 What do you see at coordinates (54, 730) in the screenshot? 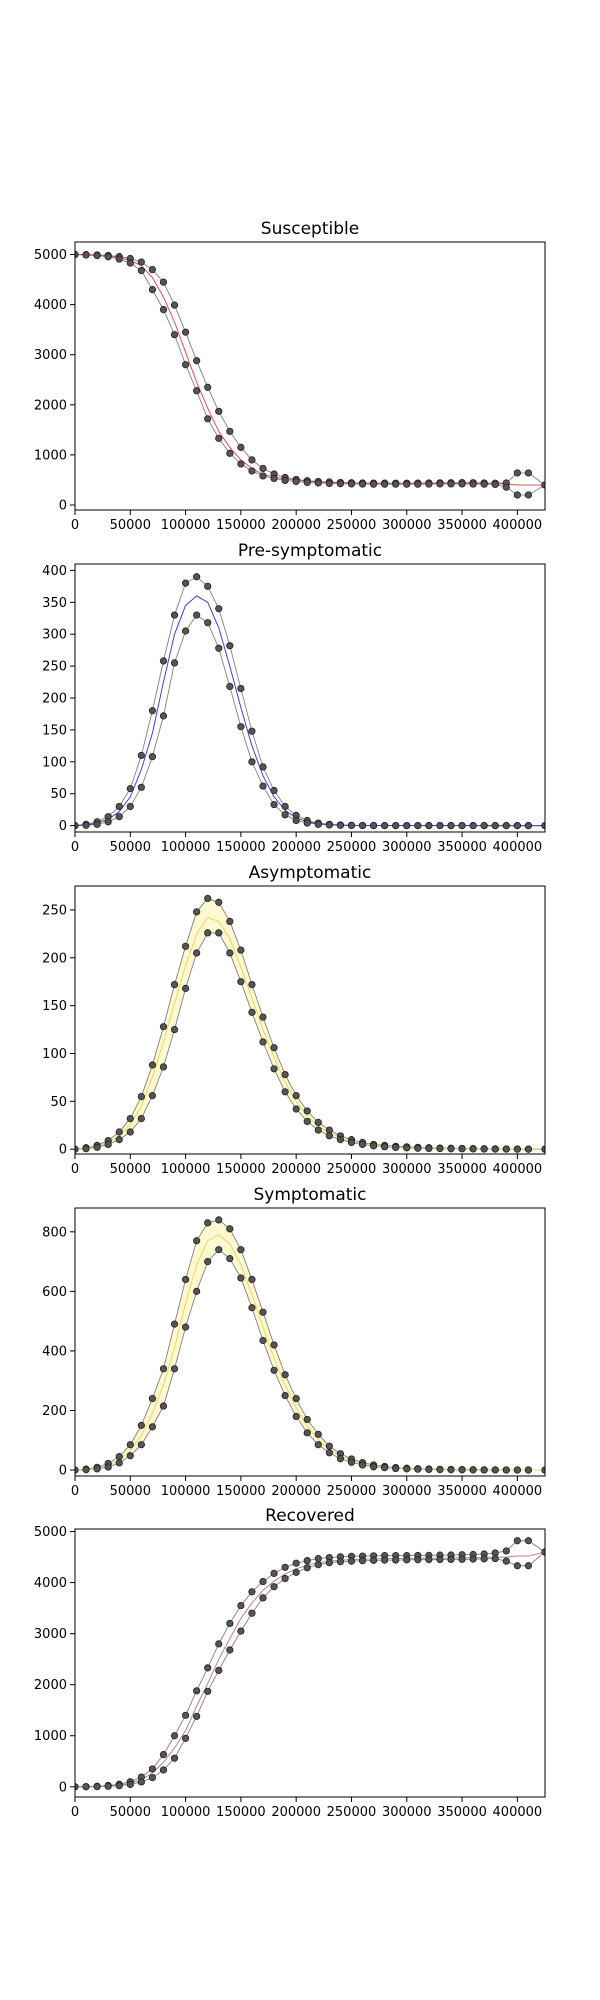
I see `y-tick-label: 150` at bounding box center [54, 730].